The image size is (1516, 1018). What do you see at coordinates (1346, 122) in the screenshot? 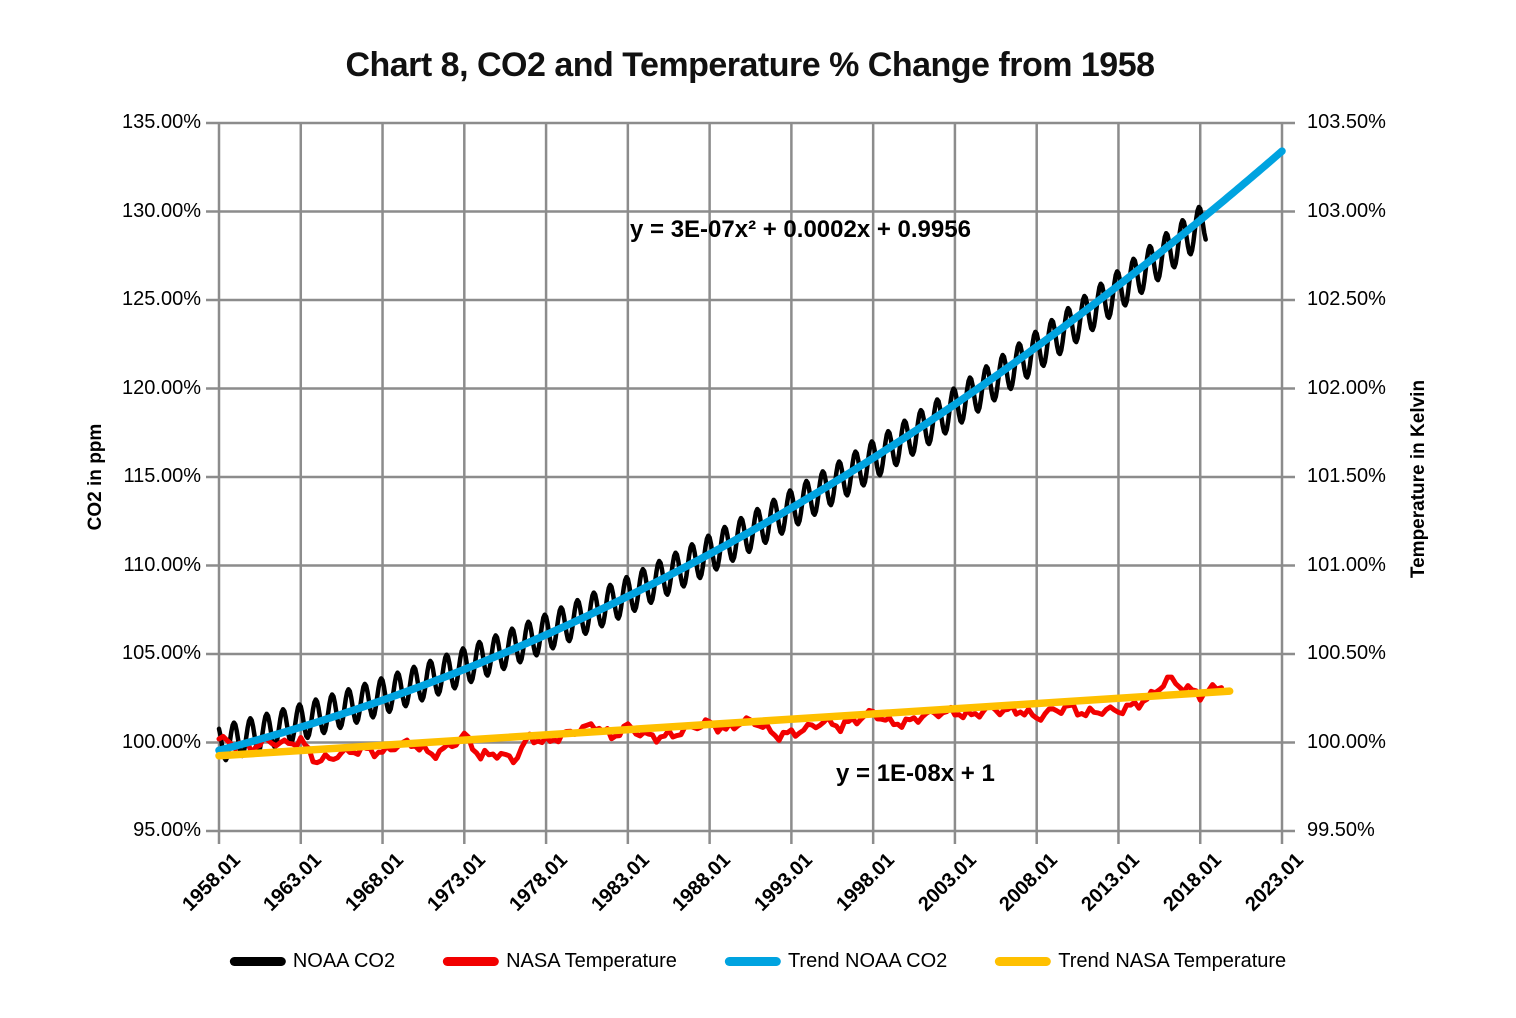
I see `right-axis-tick-label: 103.50%` at bounding box center [1346, 122].